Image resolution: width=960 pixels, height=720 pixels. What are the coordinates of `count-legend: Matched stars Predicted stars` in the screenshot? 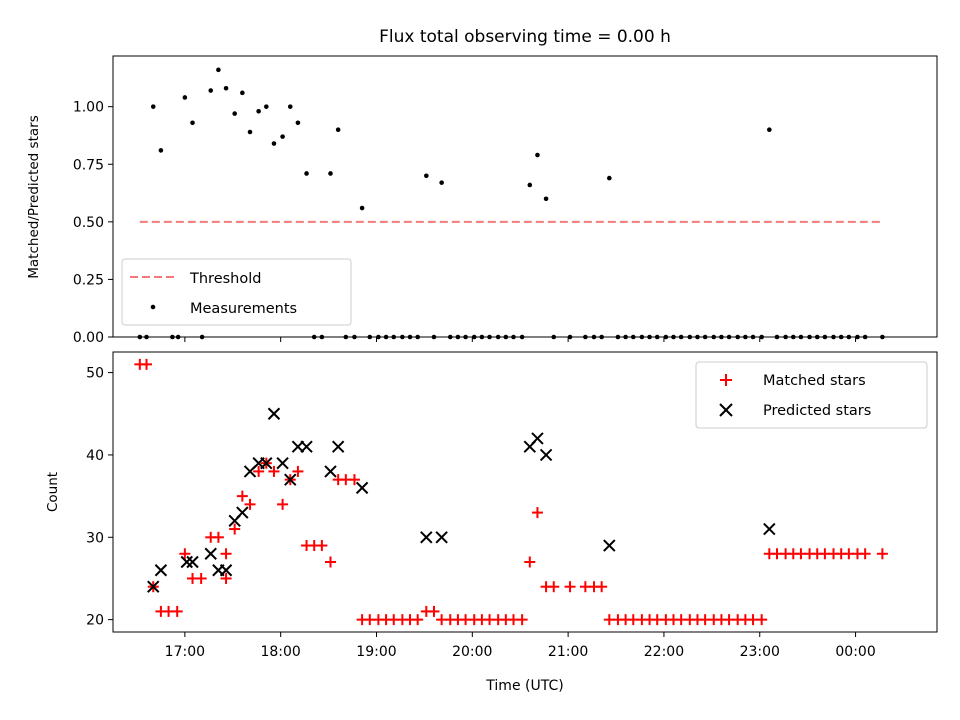 It's located at (811, 395).